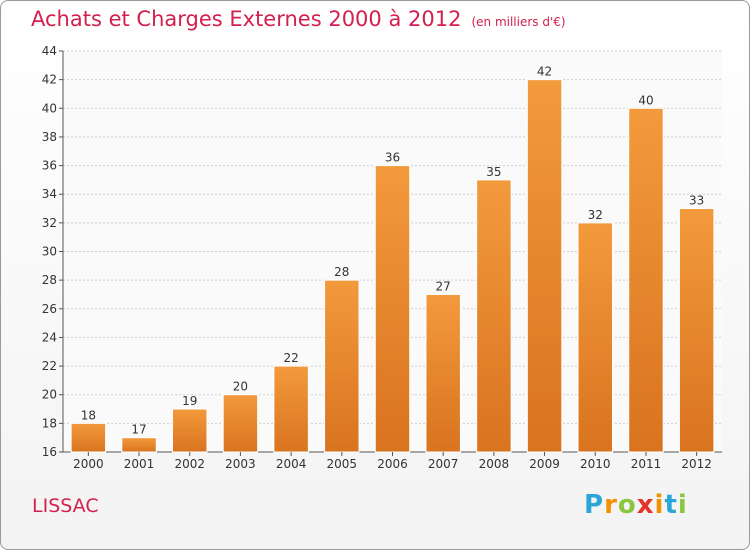 The image size is (750, 550). What do you see at coordinates (49, 395) in the screenshot?
I see `y-tick-label: 20` at bounding box center [49, 395].